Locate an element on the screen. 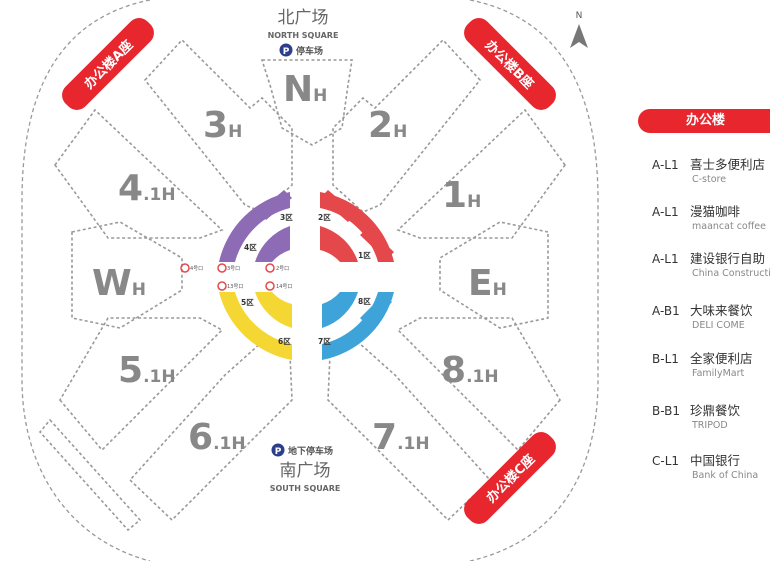 Image resolution: width=770 pixels, height=561 pixels. zone-5-label: 5区 is located at coordinates (247, 302).